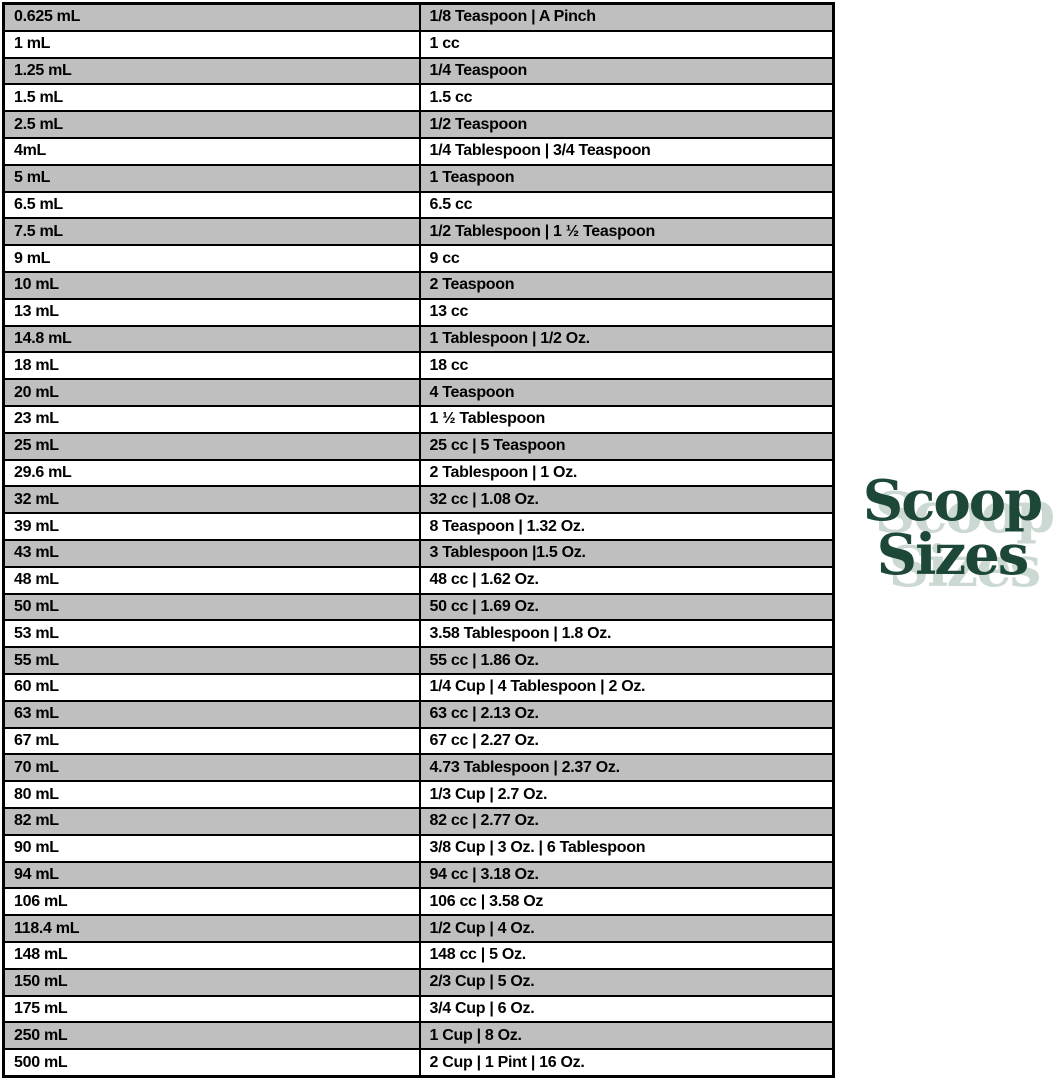 The height and width of the screenshot is (1080, 1063). I want to click on ml-cell: 4mL, so click(211, 151).